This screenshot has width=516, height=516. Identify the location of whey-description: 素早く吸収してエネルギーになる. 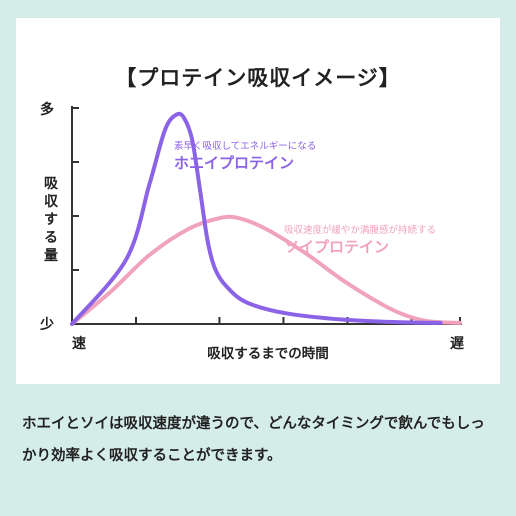
(245, 146).